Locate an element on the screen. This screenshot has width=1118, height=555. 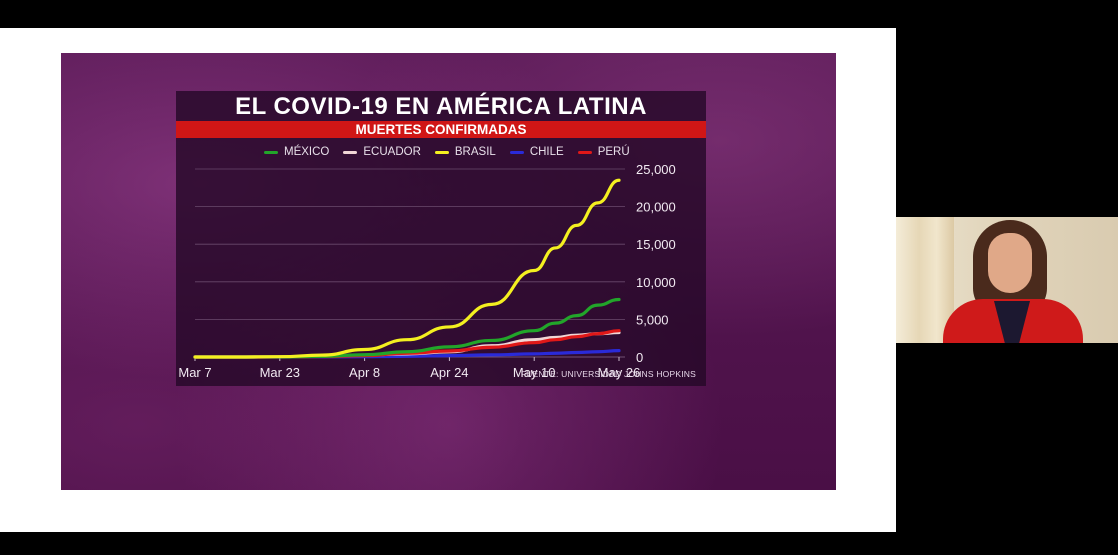
x-tick-label: Apr 8 is located at coordinates (364, 372).